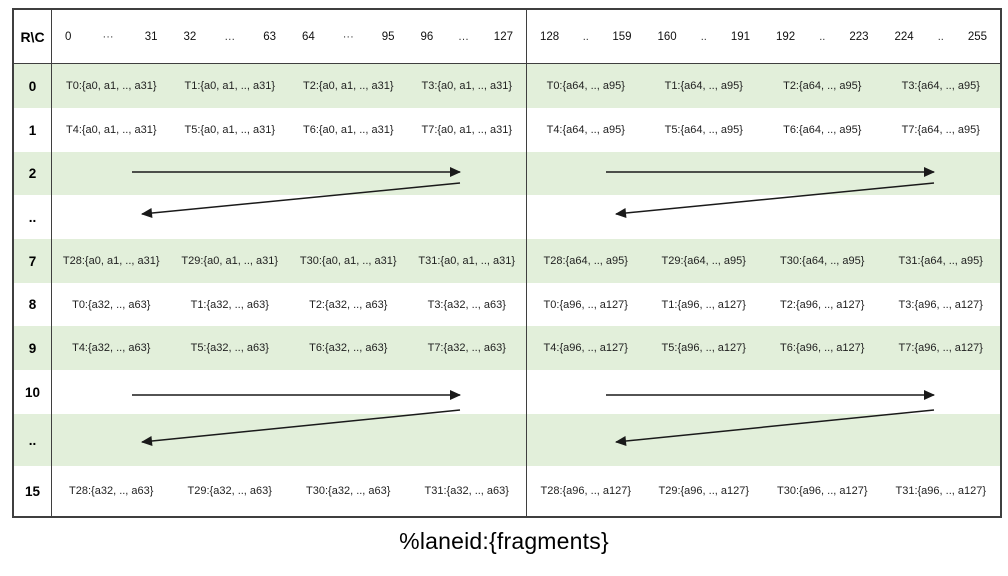 This screenshot has height=576, width=1008. What do you see at coordinates (940, 348) in the screenshot?
I see `lane-cell: T7:{a96, .., a127}` at bounding box center [940, 348].